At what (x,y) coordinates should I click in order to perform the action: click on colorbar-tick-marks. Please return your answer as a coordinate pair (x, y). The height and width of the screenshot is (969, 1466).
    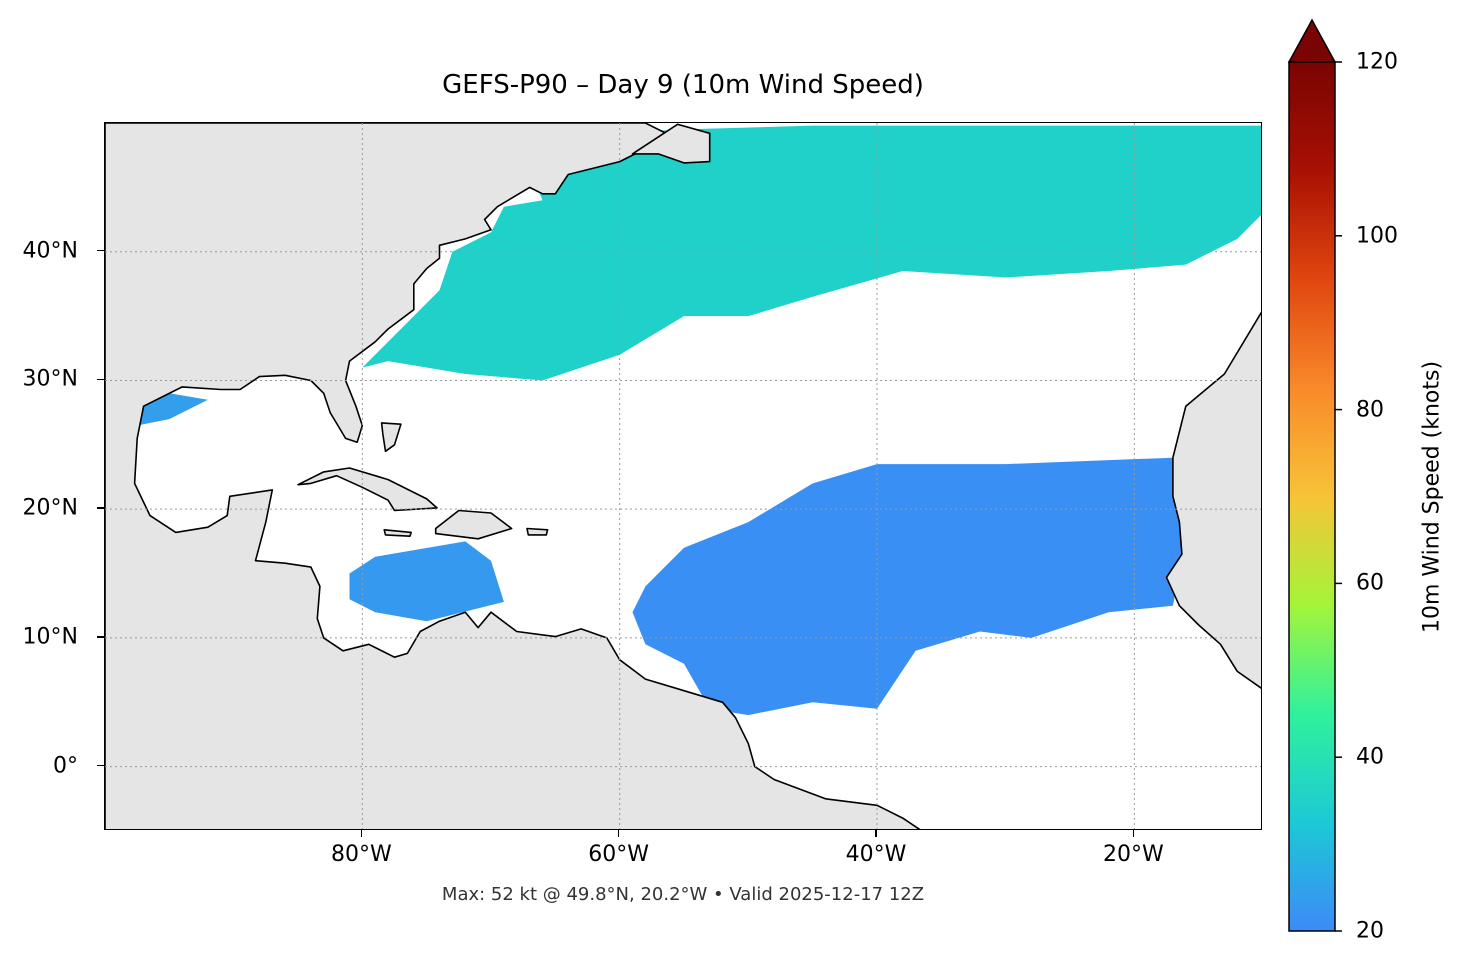
    Looking at the image, I should click on (1338, 496).